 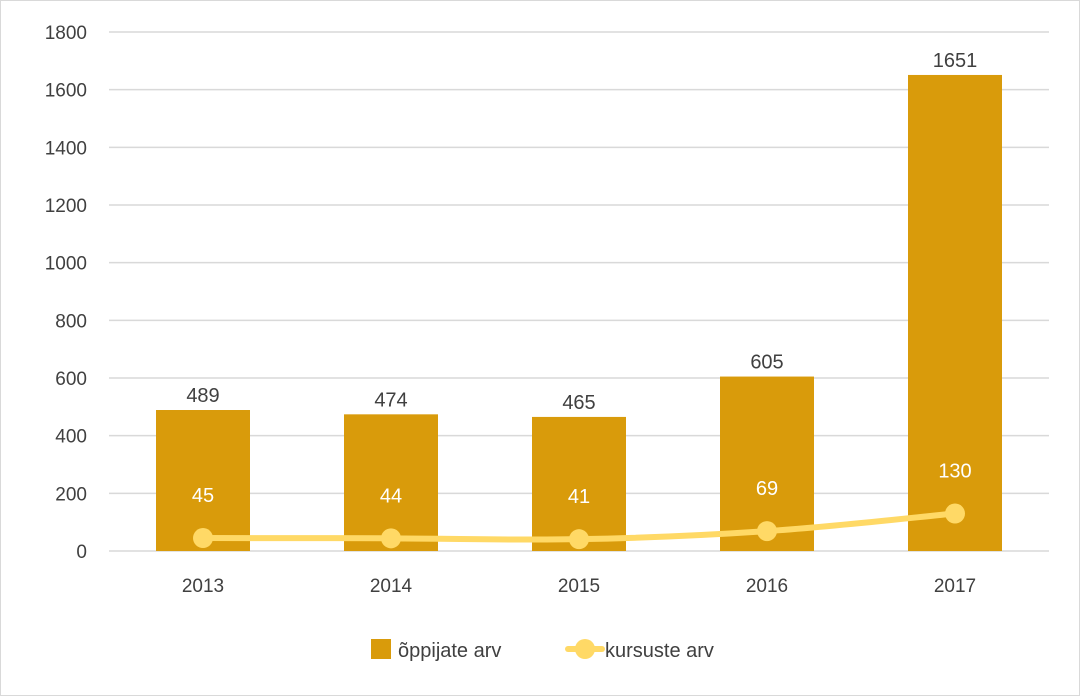 I want to click on line-data-label: 41, so click(x=579, y=497).